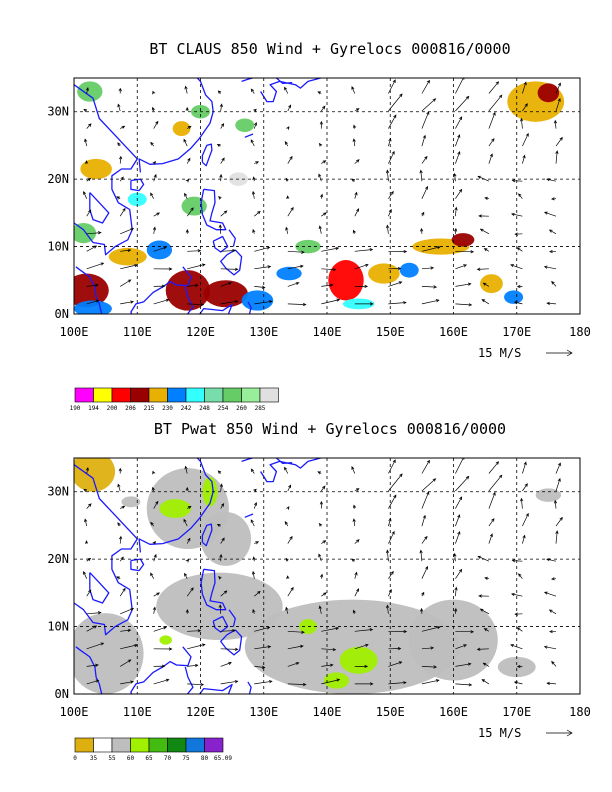  Describe the element at coordinates (137, 712) in the screenshot. I see `x-tick-label: 110E` at that location.